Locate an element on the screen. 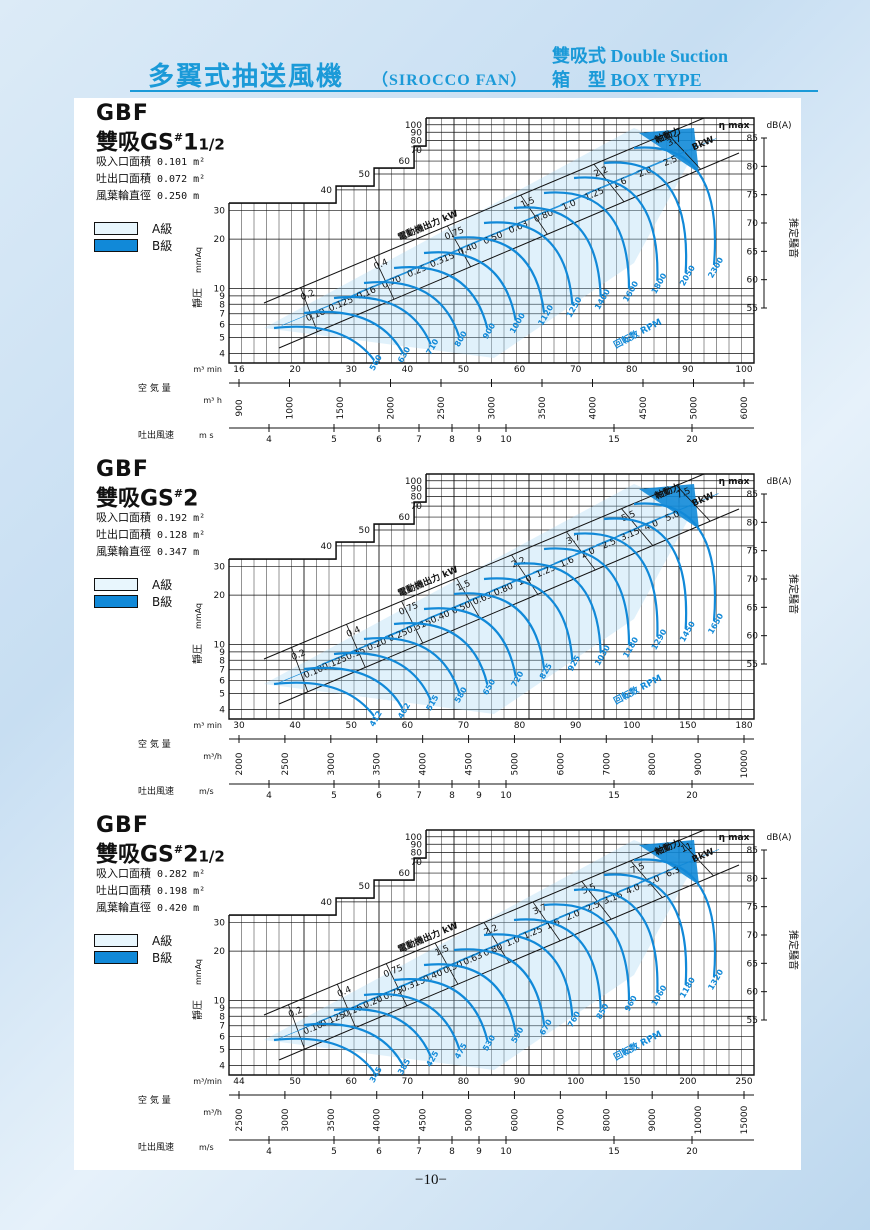  spec-value: 0.282 m² is located at coordinates (181, 874).